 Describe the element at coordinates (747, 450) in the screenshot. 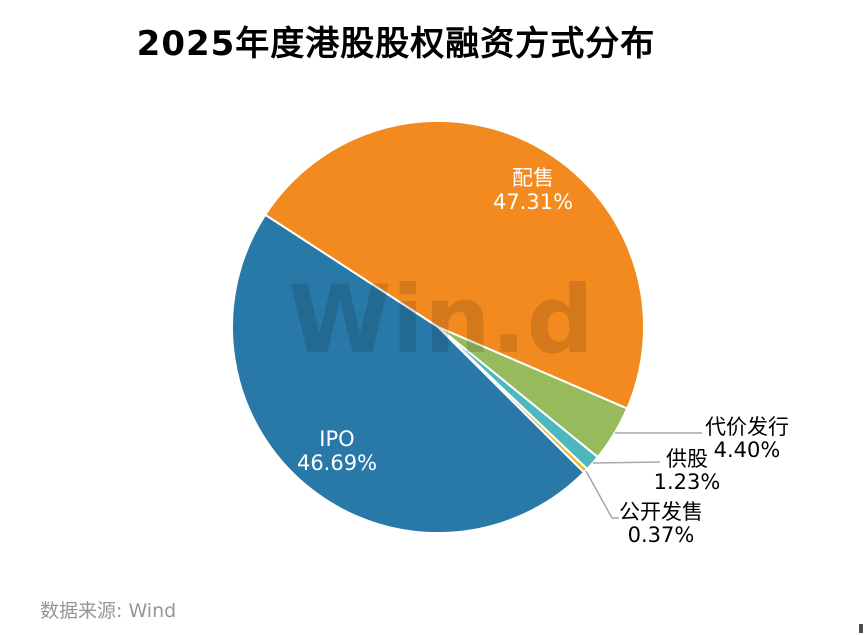

I see `slice-pct-label-1: 4.40%` at that location.